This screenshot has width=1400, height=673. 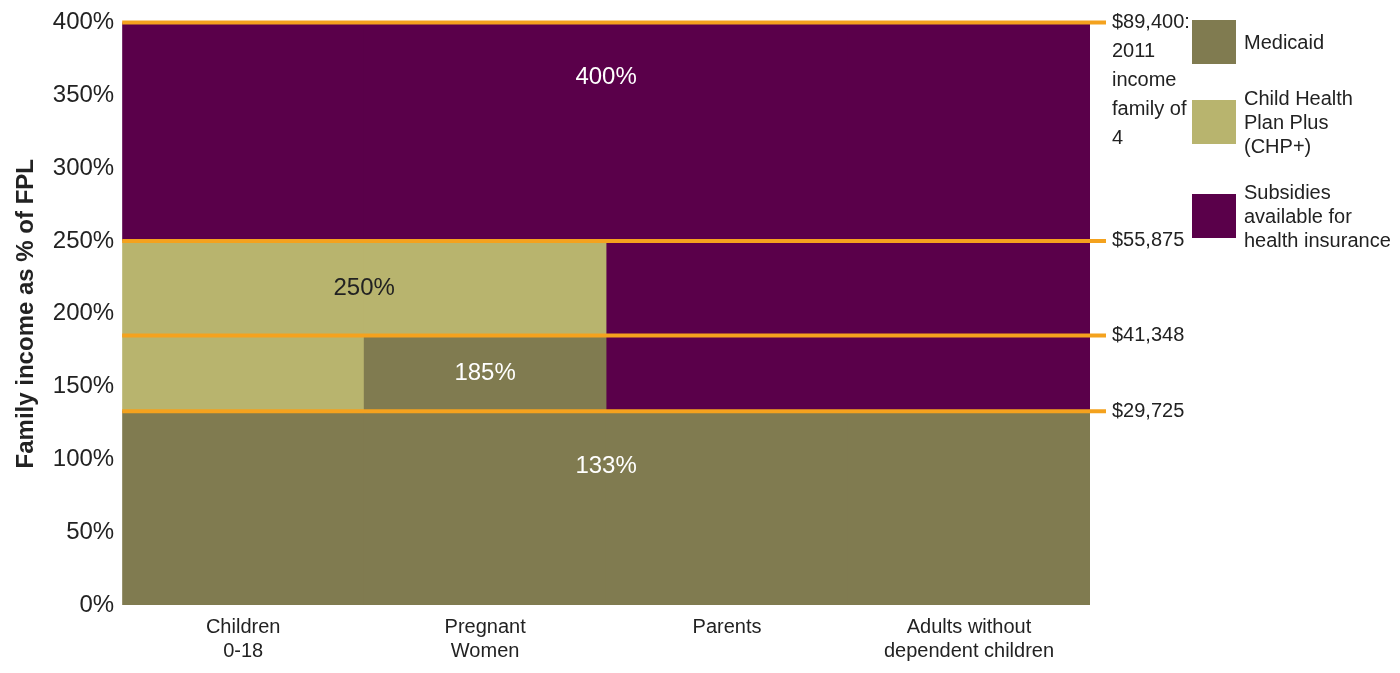 What do you see at coordinates (1284, 42) in the screenshot?
I see `legend-label: Medicaid` at bounding box center [1284, 42].